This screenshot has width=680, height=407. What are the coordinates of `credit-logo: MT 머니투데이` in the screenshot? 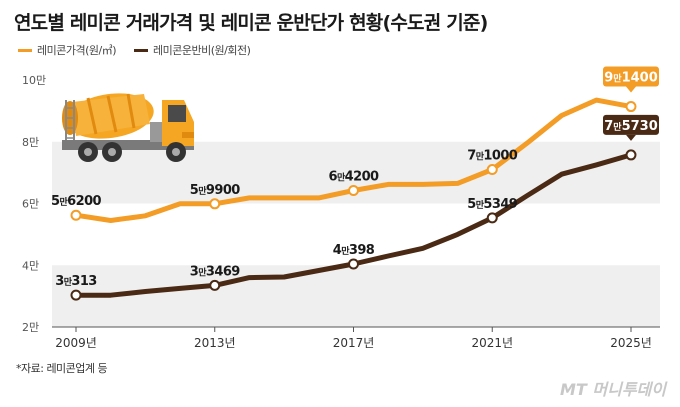 It's located at (612, 389).